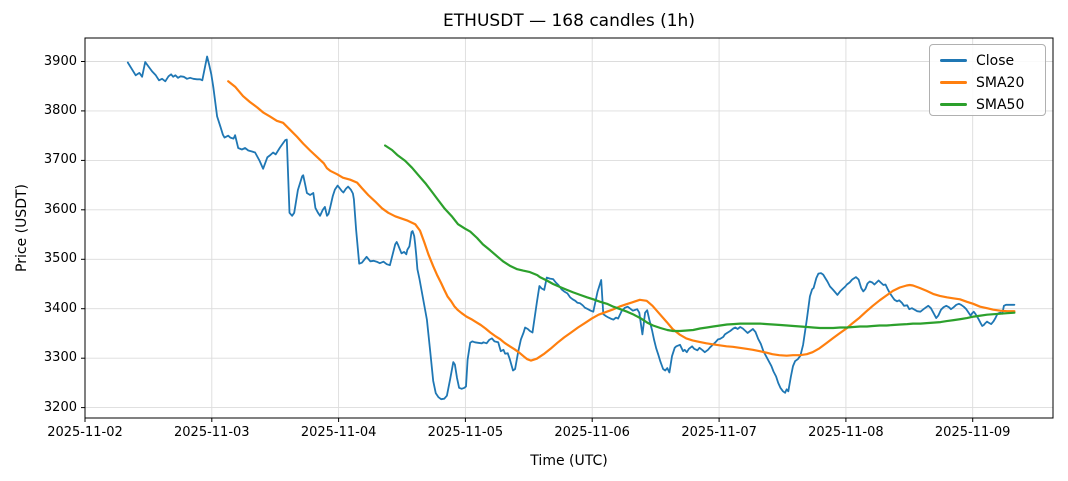 Image resolution: width=1068 pixels, height=481 pixels. What do you see at coordinates (212, 432) in the screenshot?
I see `x-tick-label: 2025-11-03` at bounding box center [212, 432].